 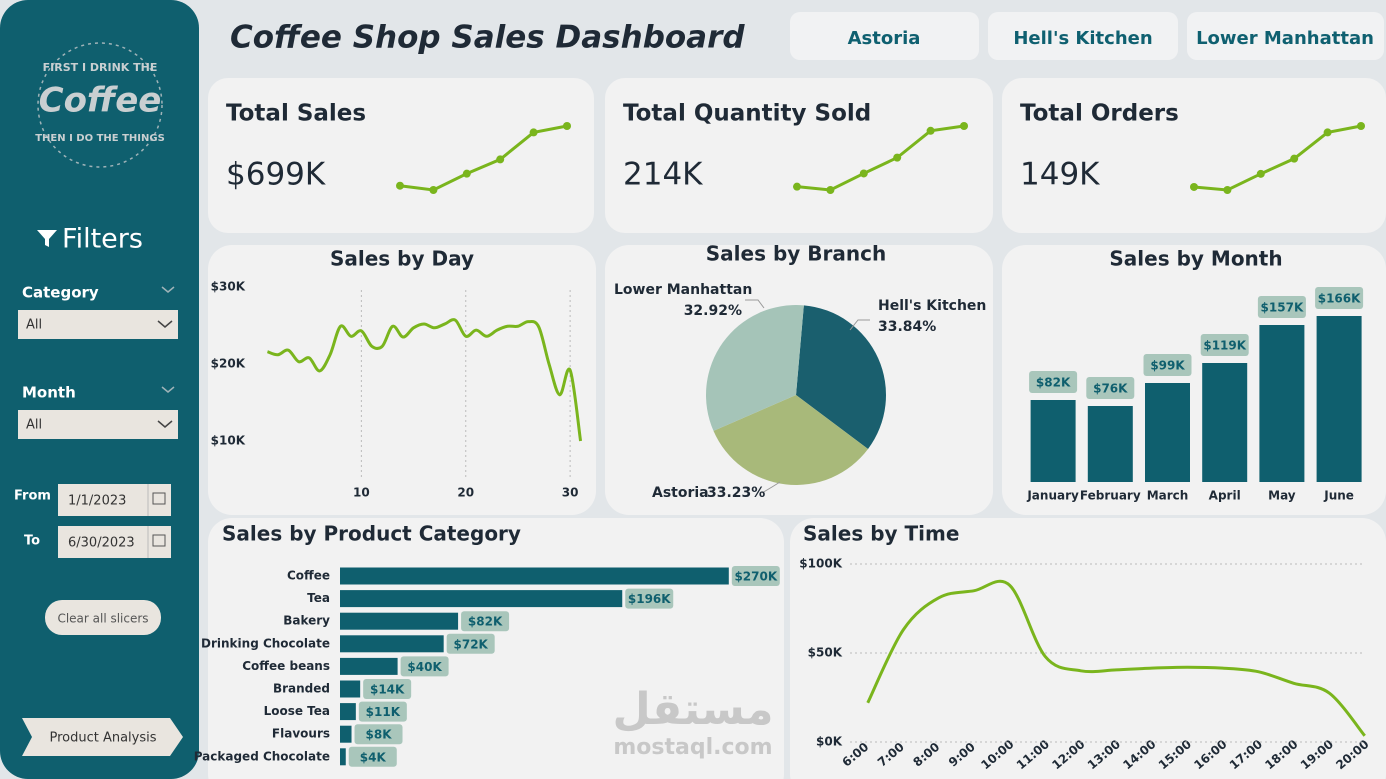 What do you see at coordinates (1060, 175) in the screenshot?
I see `kpi-value: 149K` at bounding box center [1060, 175].